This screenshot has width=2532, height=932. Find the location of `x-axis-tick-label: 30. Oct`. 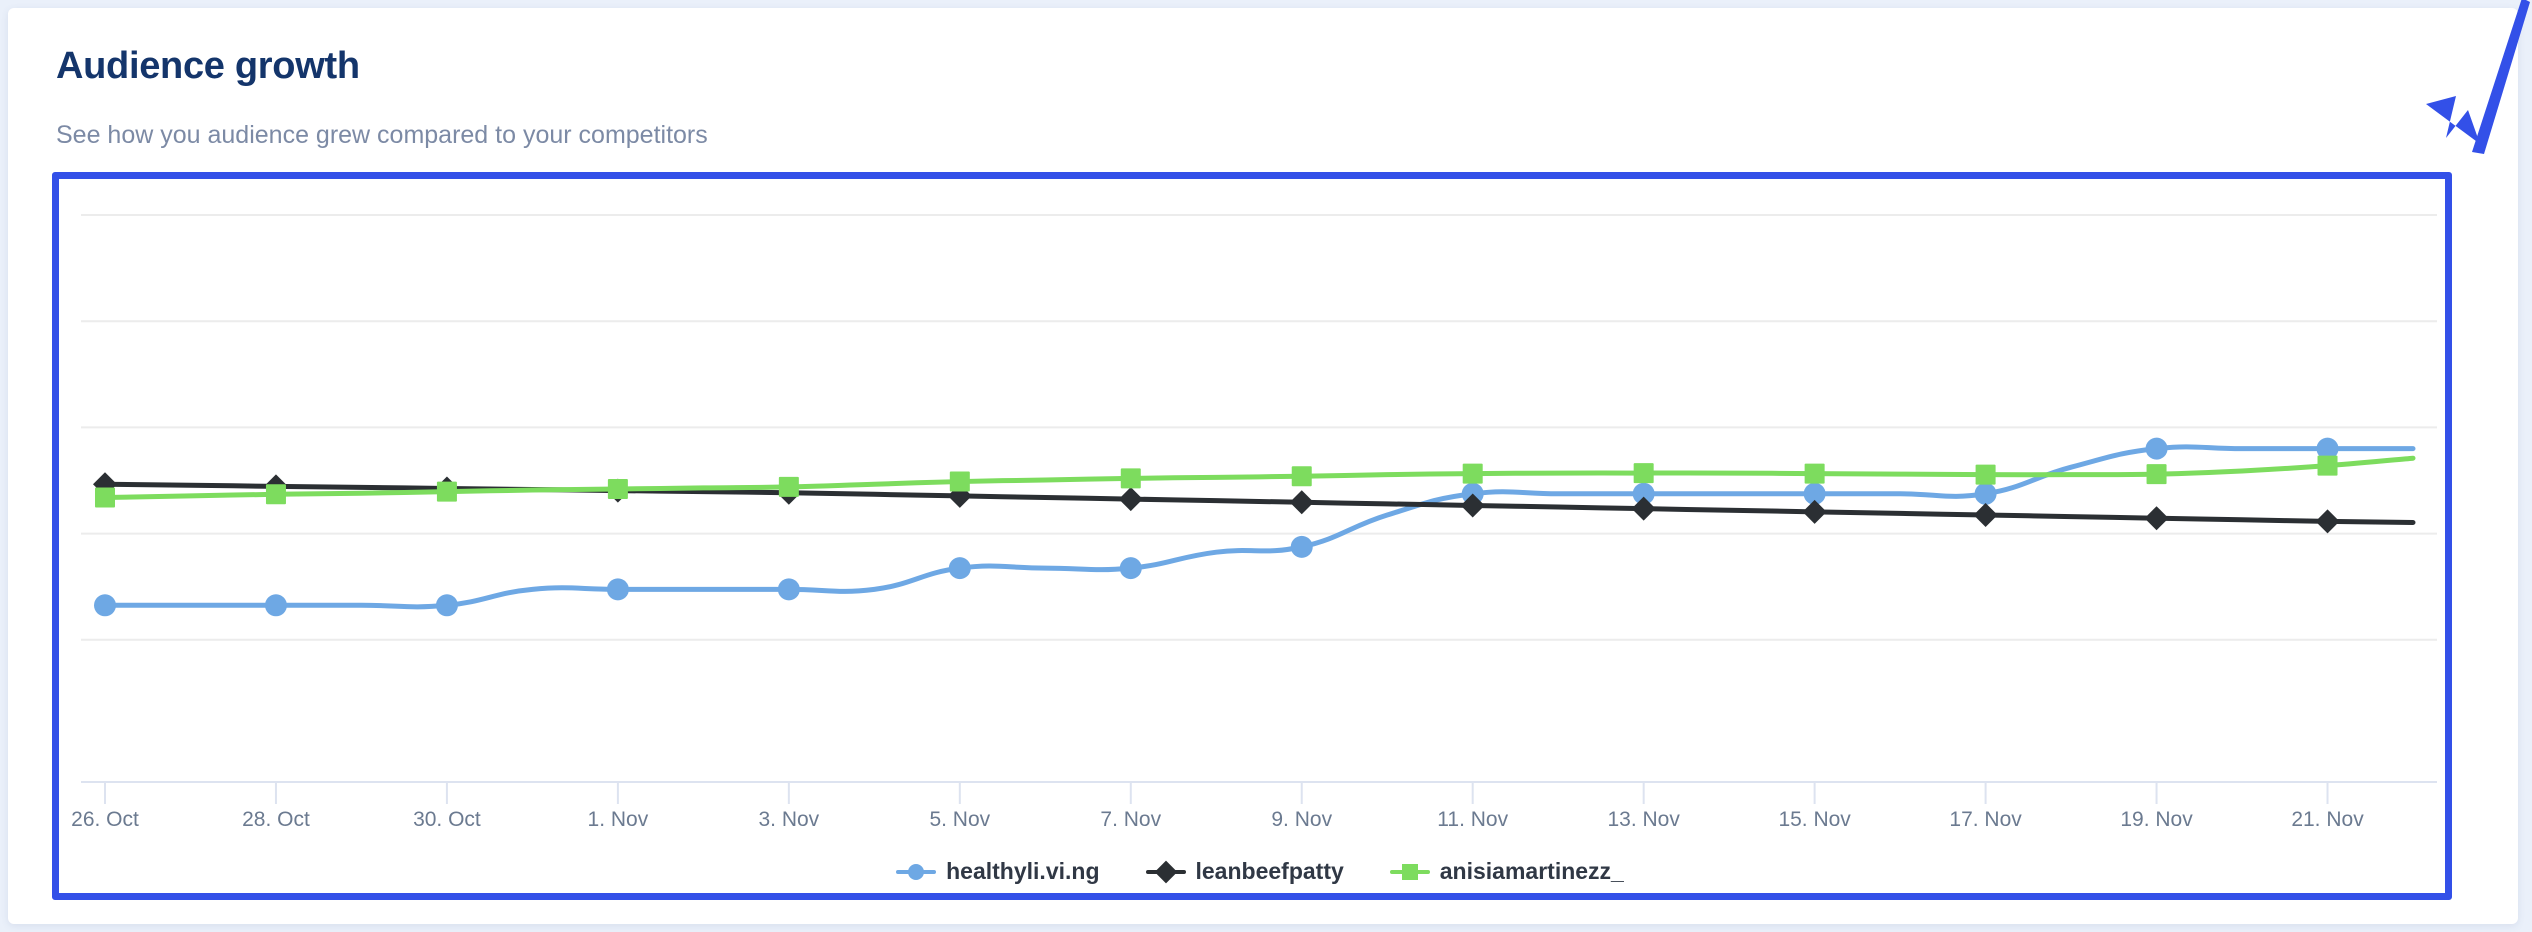

x-axis-tick-label: 30. Oct is located at coordinates (447, 819).